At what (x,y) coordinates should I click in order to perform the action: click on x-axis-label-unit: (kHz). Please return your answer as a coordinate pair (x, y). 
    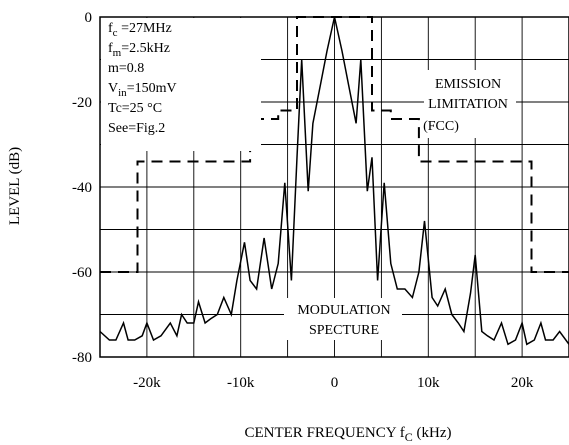
    Looking at the image, I should click on (432, 433).